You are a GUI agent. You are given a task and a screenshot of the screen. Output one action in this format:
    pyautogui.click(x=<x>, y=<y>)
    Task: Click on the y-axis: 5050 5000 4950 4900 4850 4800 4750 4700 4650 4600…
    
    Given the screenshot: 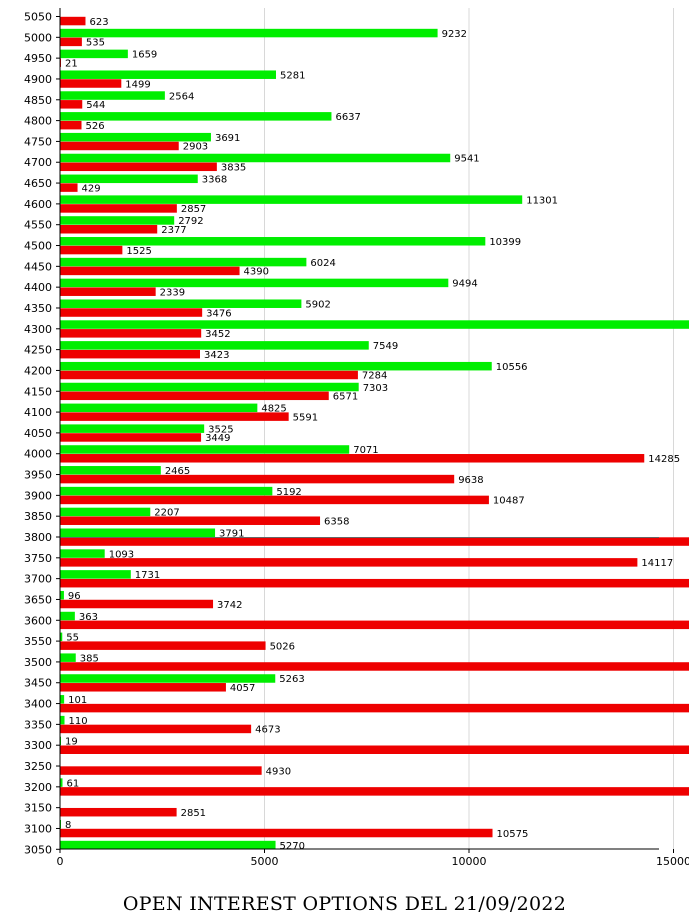 What is the action you would take?
    pyautogui.click(x=42, y=432)
    